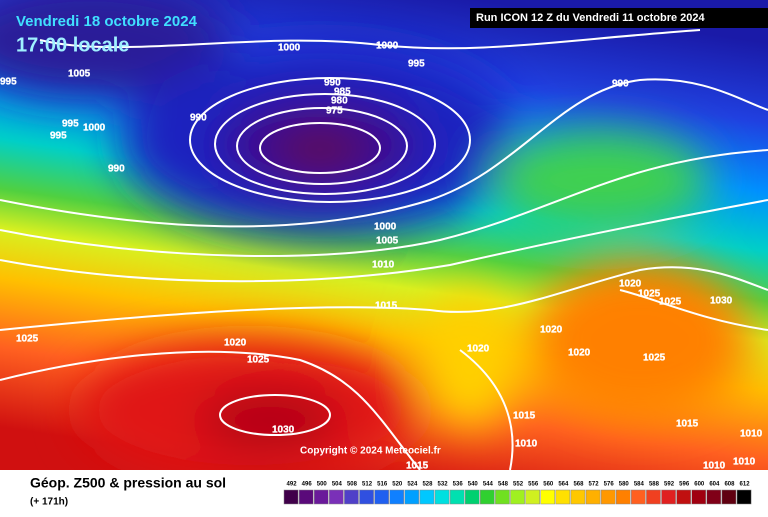  I want to click on high-core, so click(270, 420).